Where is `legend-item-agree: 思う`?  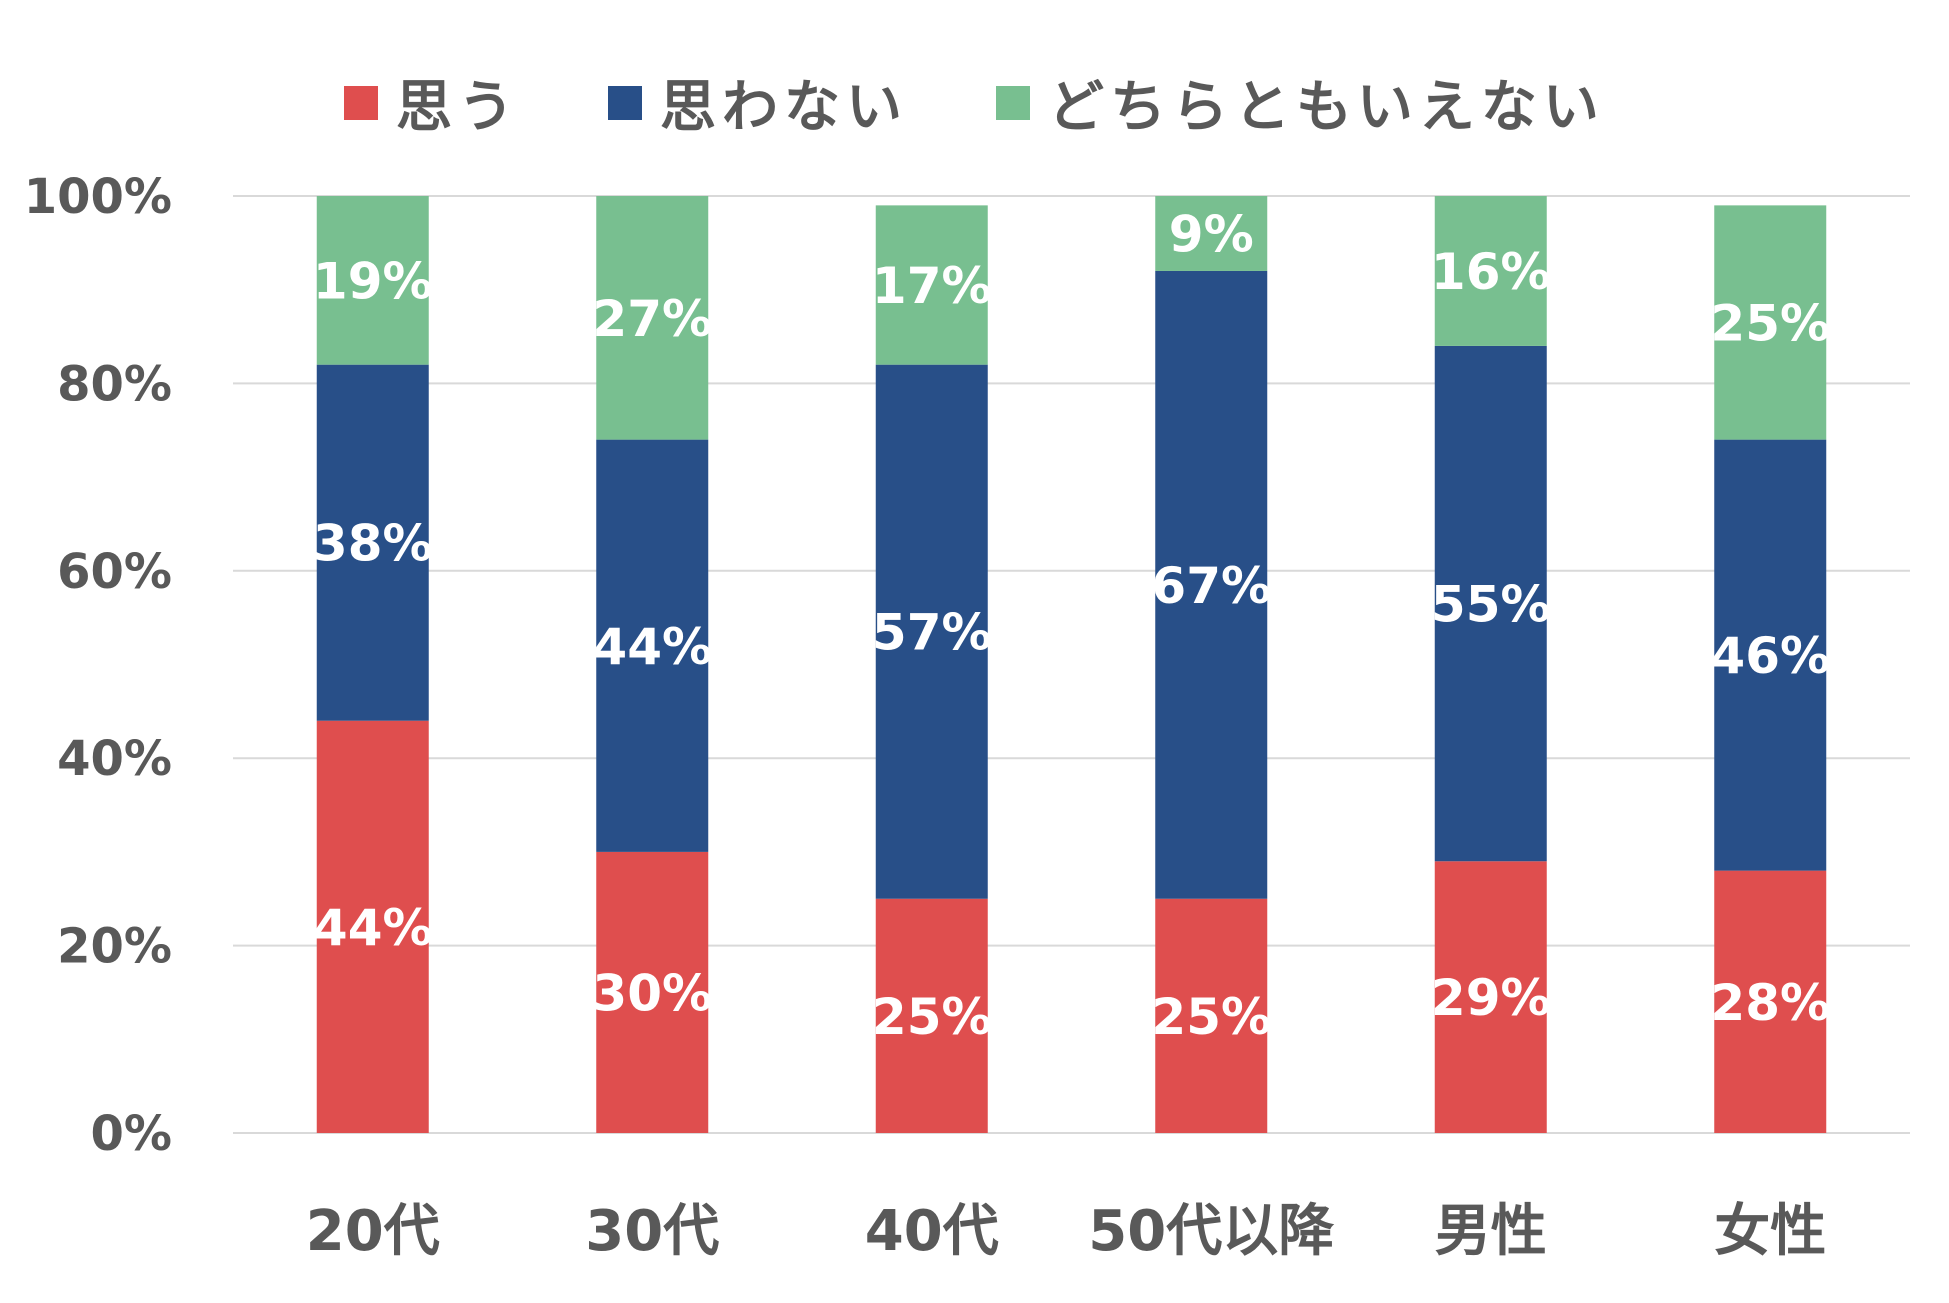
legend-item-agree: 思う is located at coordinates (432, 102).